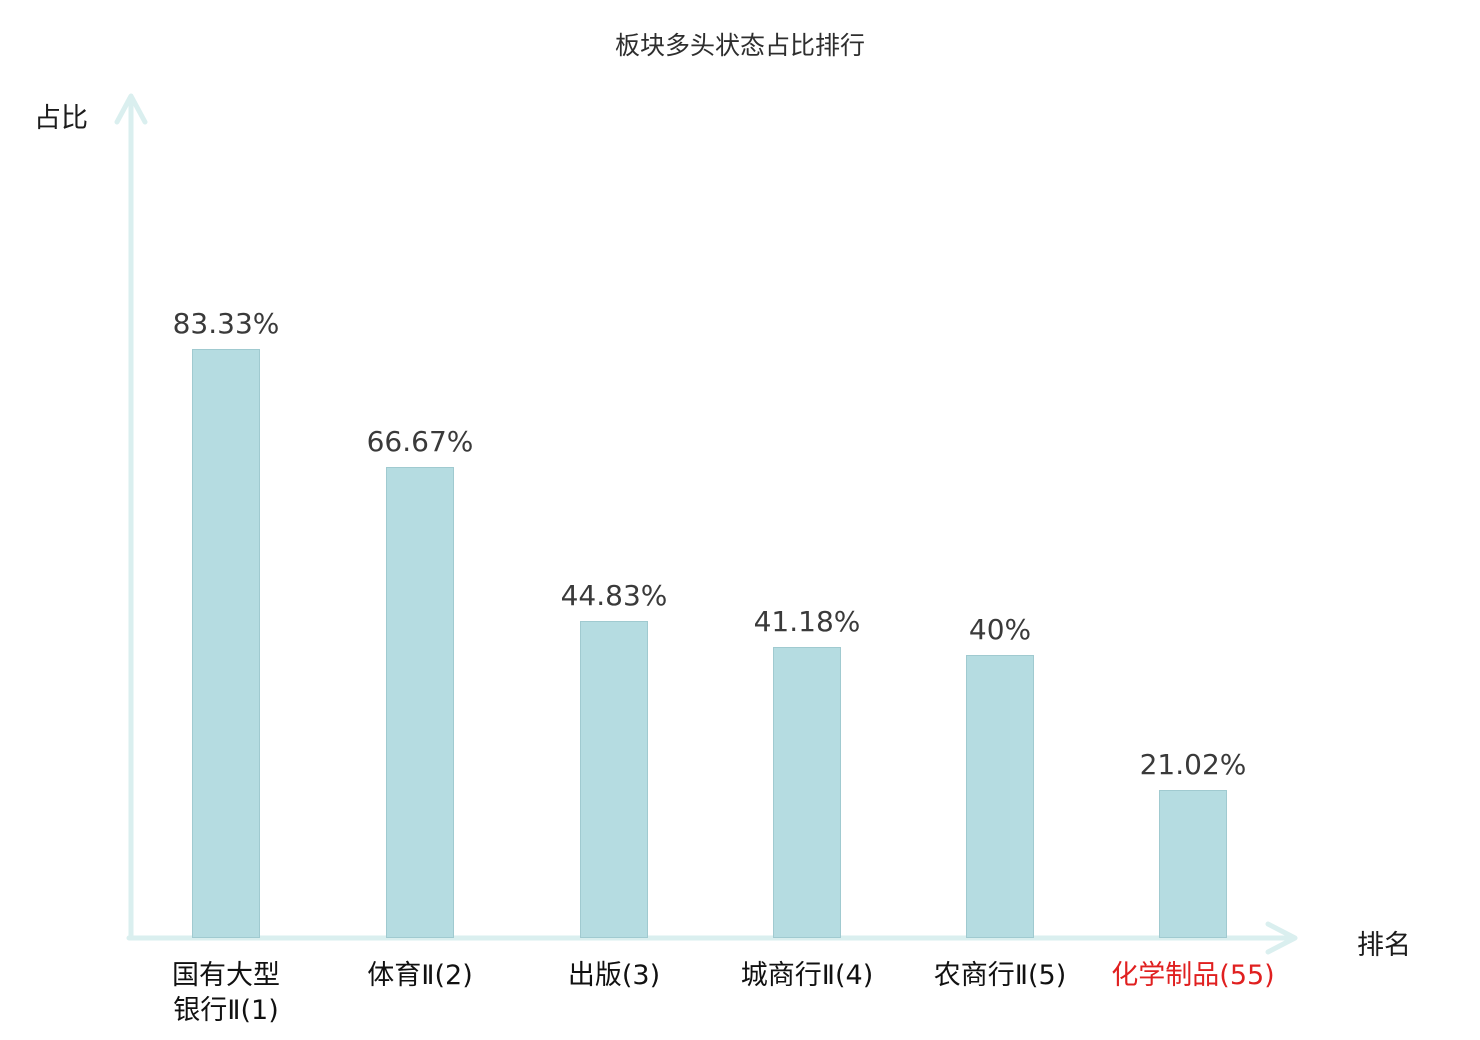 This screenshot has width=1480, height=1040. I want to click on bar-group: 66.67% 体育Ⅱ(2), so click(420, 708).